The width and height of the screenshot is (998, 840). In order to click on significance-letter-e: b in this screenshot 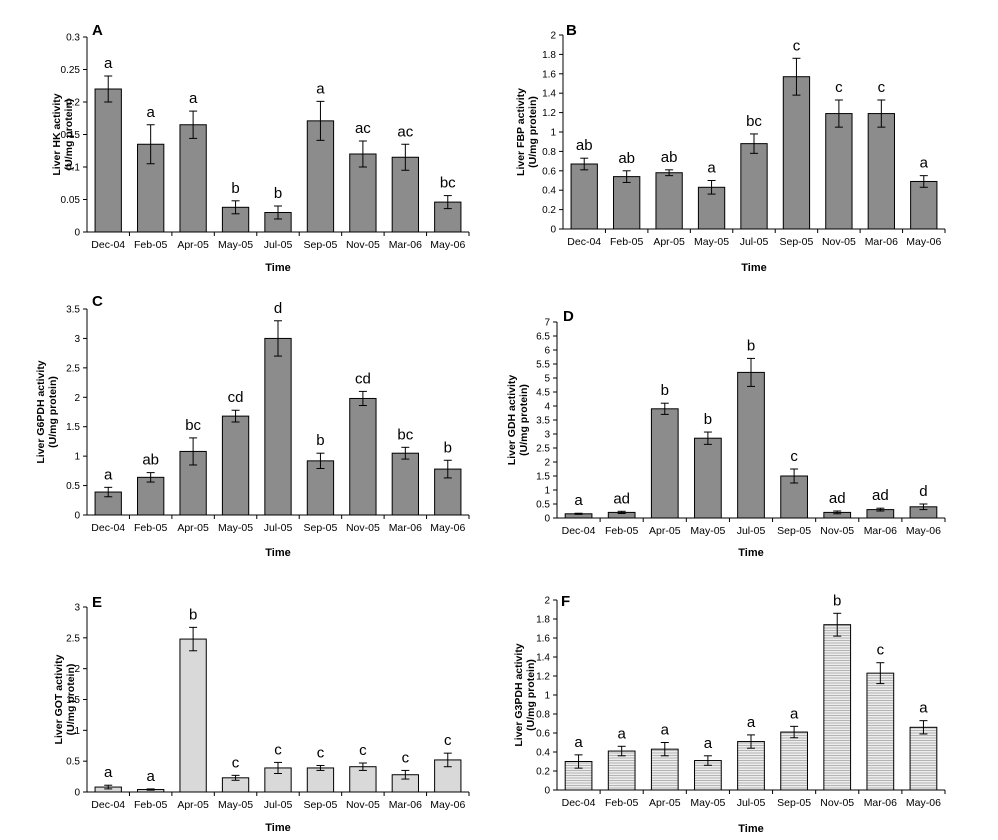, I will do `click(193, 614)`.